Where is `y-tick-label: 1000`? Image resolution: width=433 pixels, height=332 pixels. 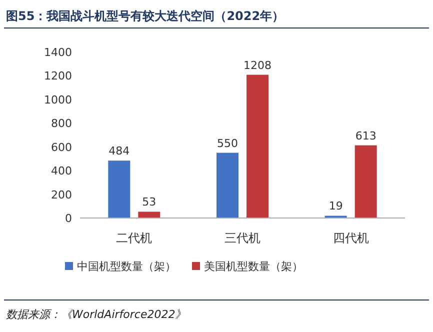
y-tick-label: 1000 is located at coordinates (58, 99).